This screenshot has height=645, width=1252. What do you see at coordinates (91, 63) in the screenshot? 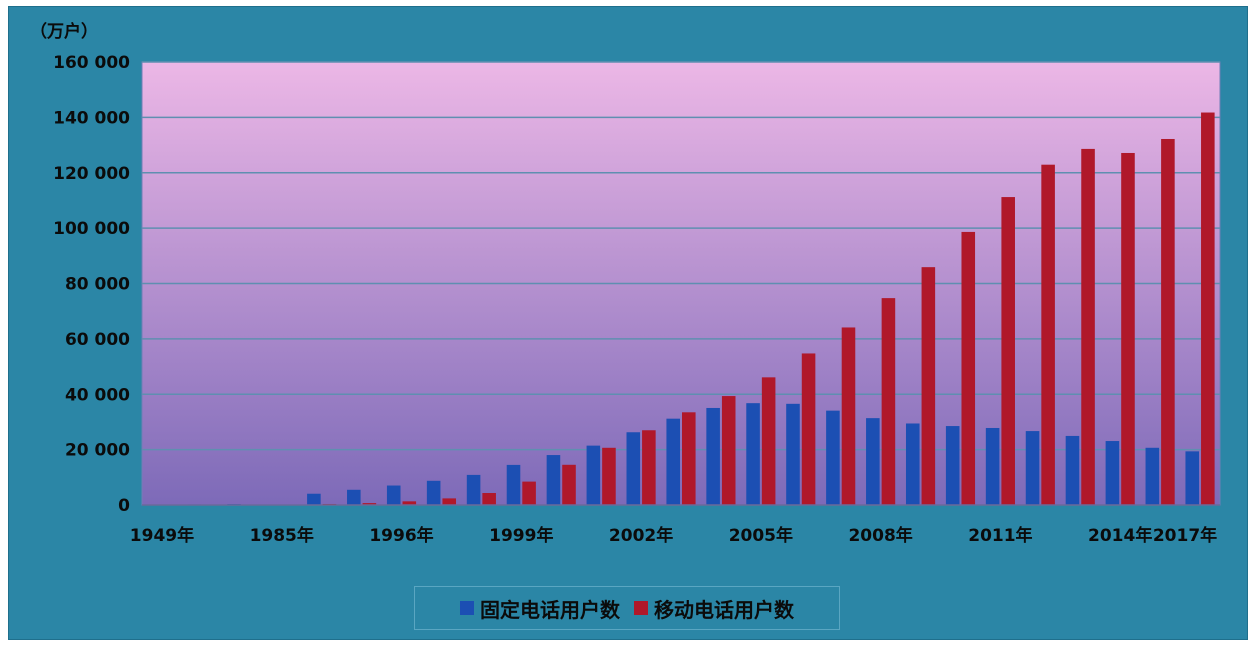
I see `y-tick-label: 160 000` at bounding box center [91, 63].